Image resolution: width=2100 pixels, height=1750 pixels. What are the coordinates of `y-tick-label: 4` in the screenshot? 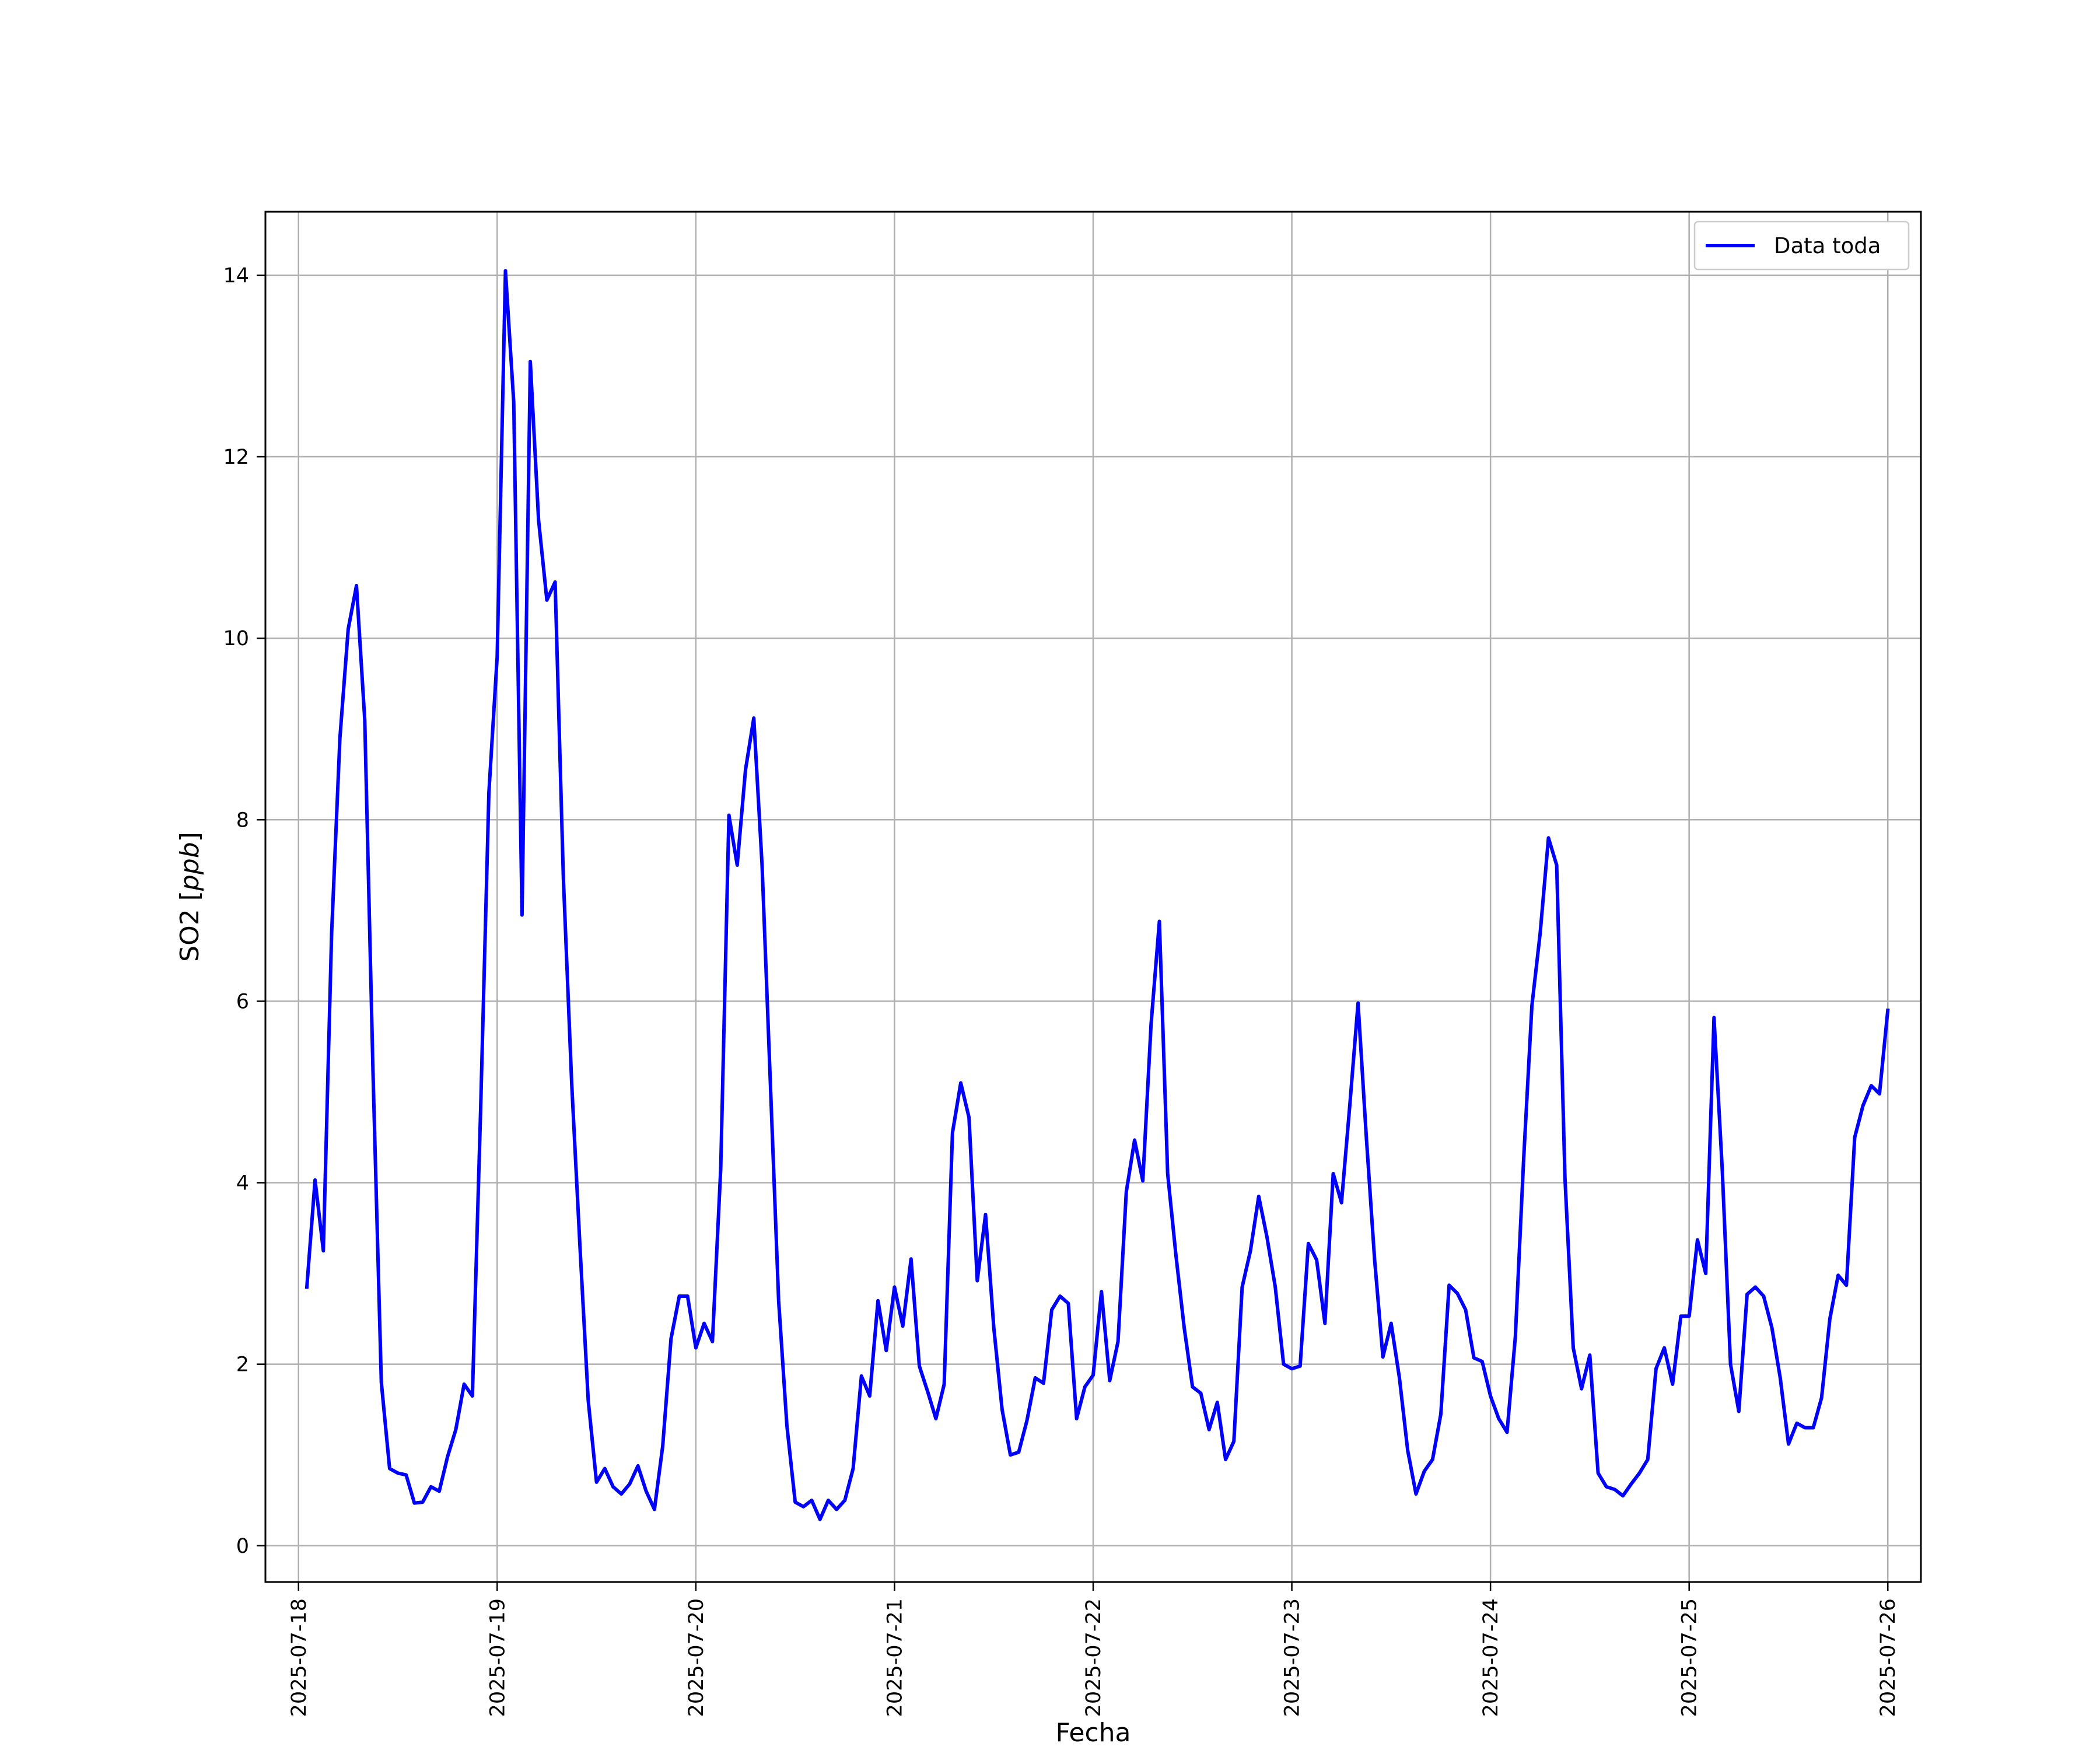 It's located at (242, 1183).